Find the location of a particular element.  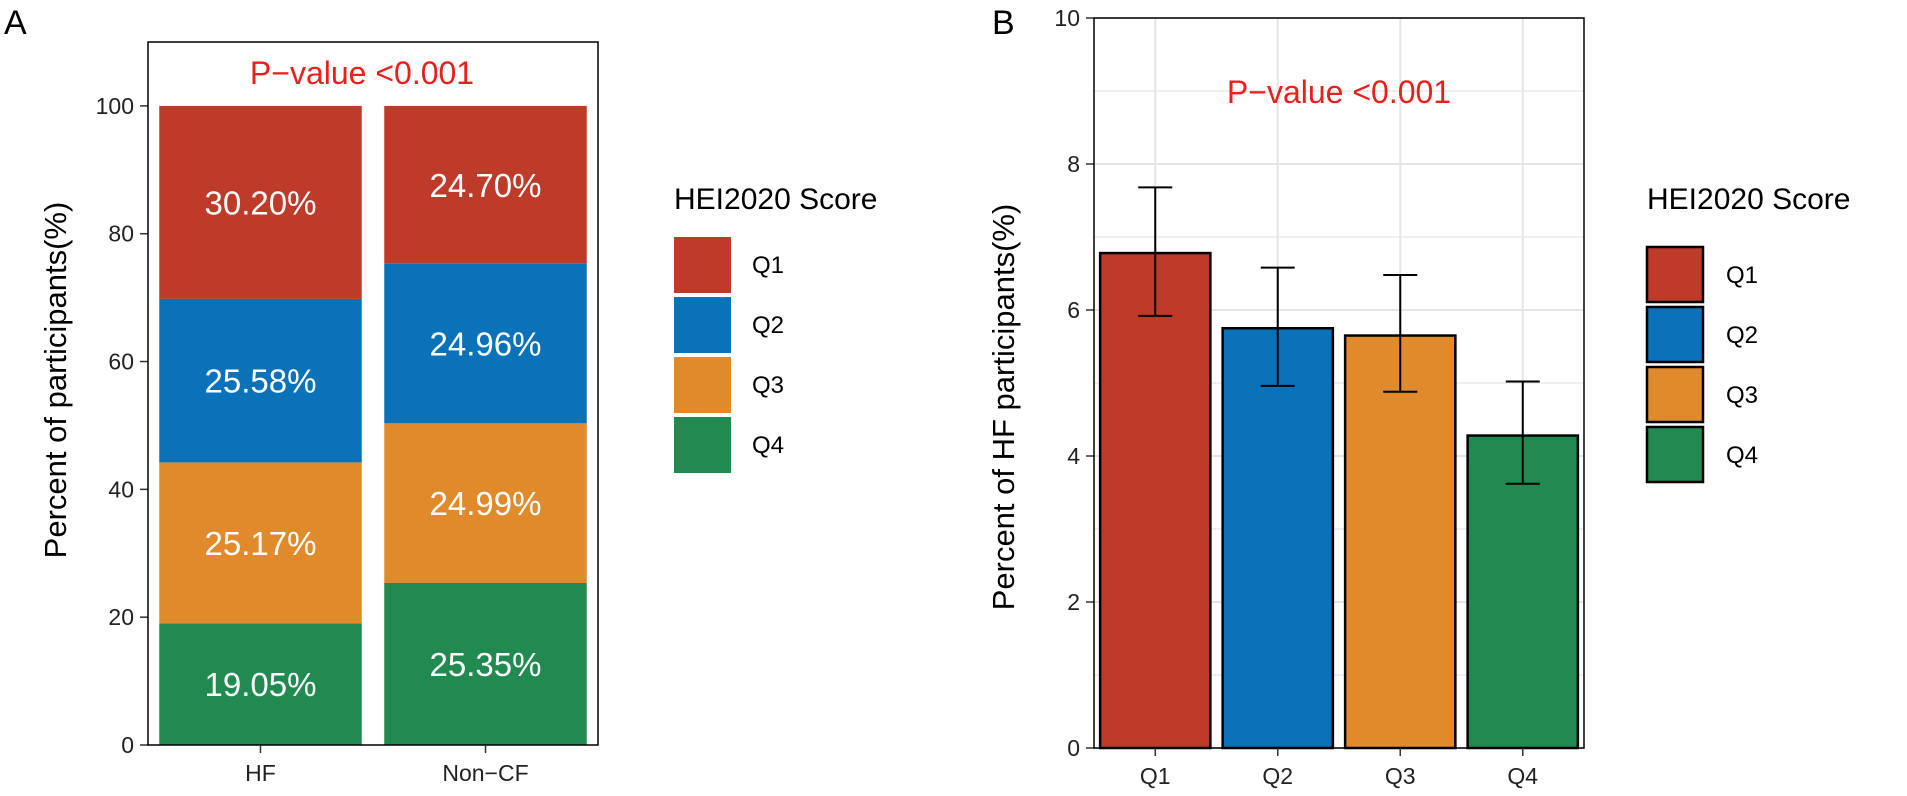

panel-b-letter: B is located at coordinates (1003, 23).